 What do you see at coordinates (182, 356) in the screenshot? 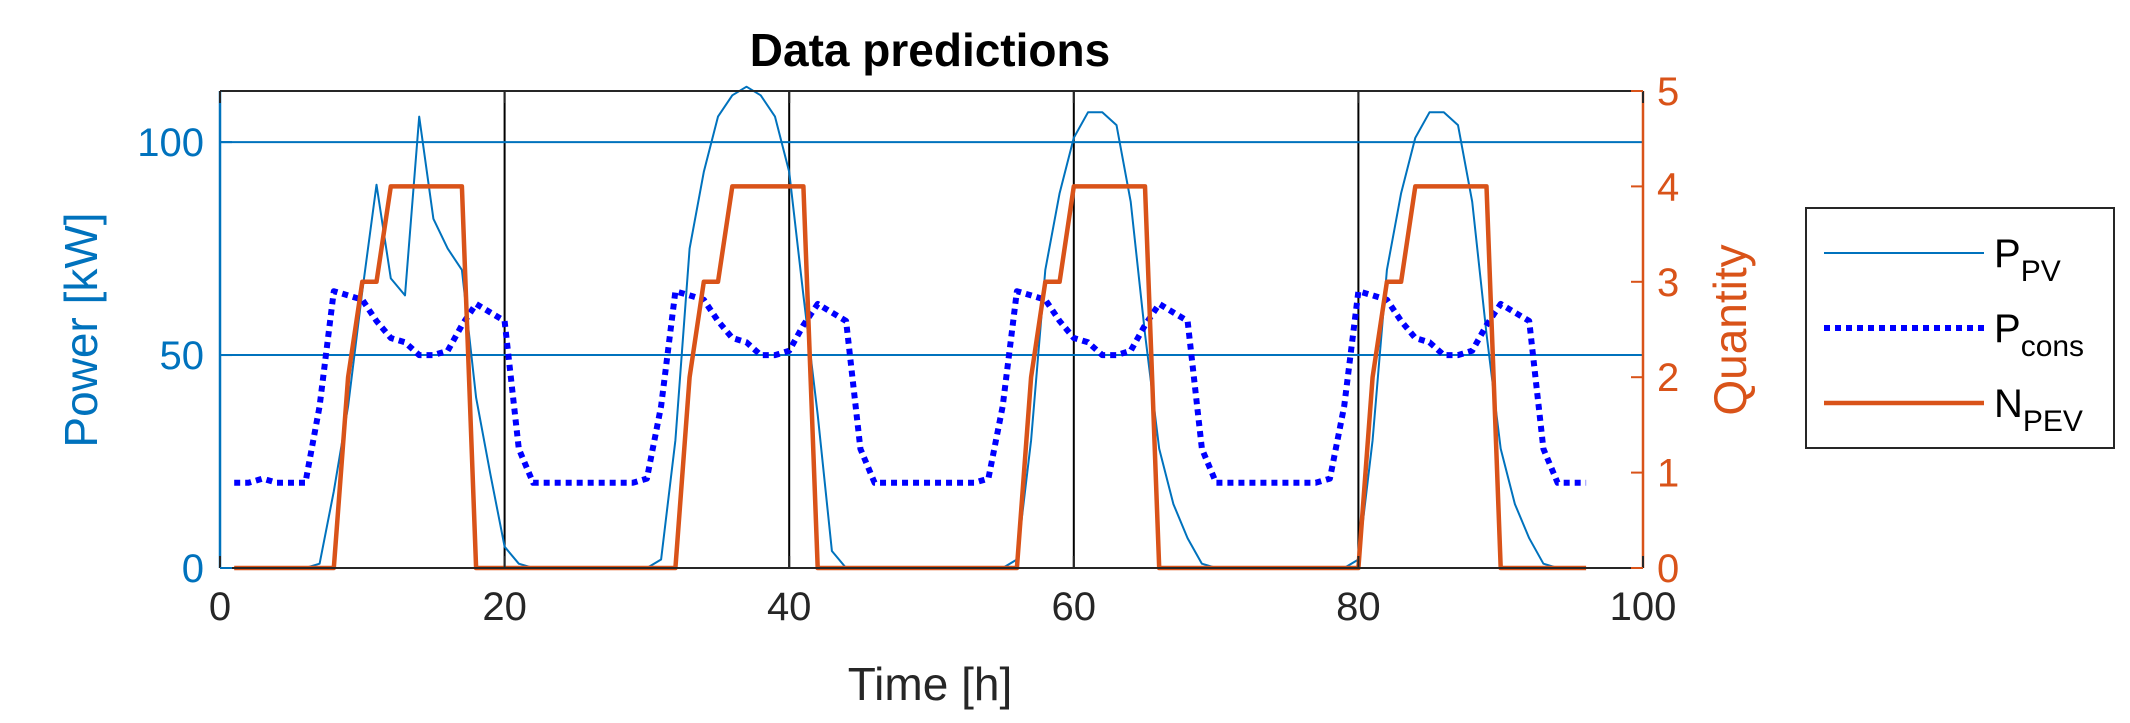
I see `y-tick-label-left-50: 50` at bounding box center [182, 356].